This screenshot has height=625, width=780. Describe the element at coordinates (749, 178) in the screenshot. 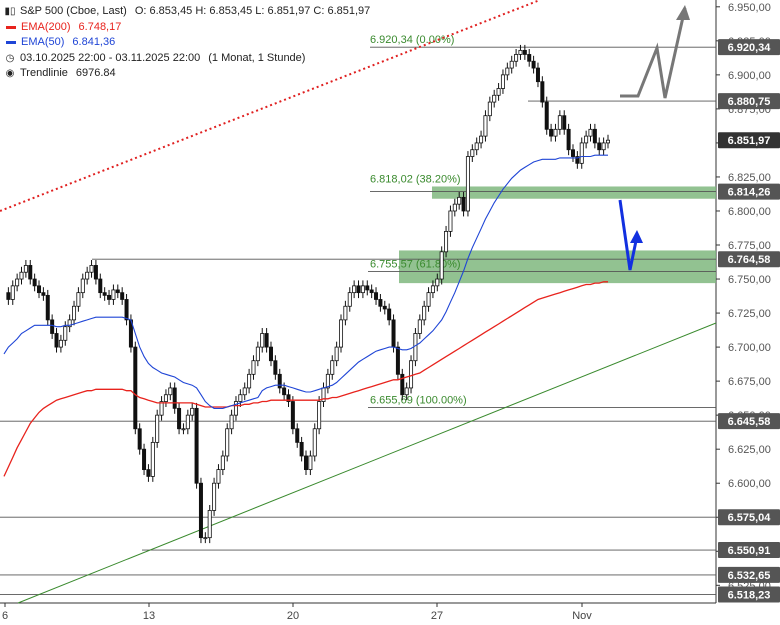

I see `y-tick-label: 6.825,00` at that location.